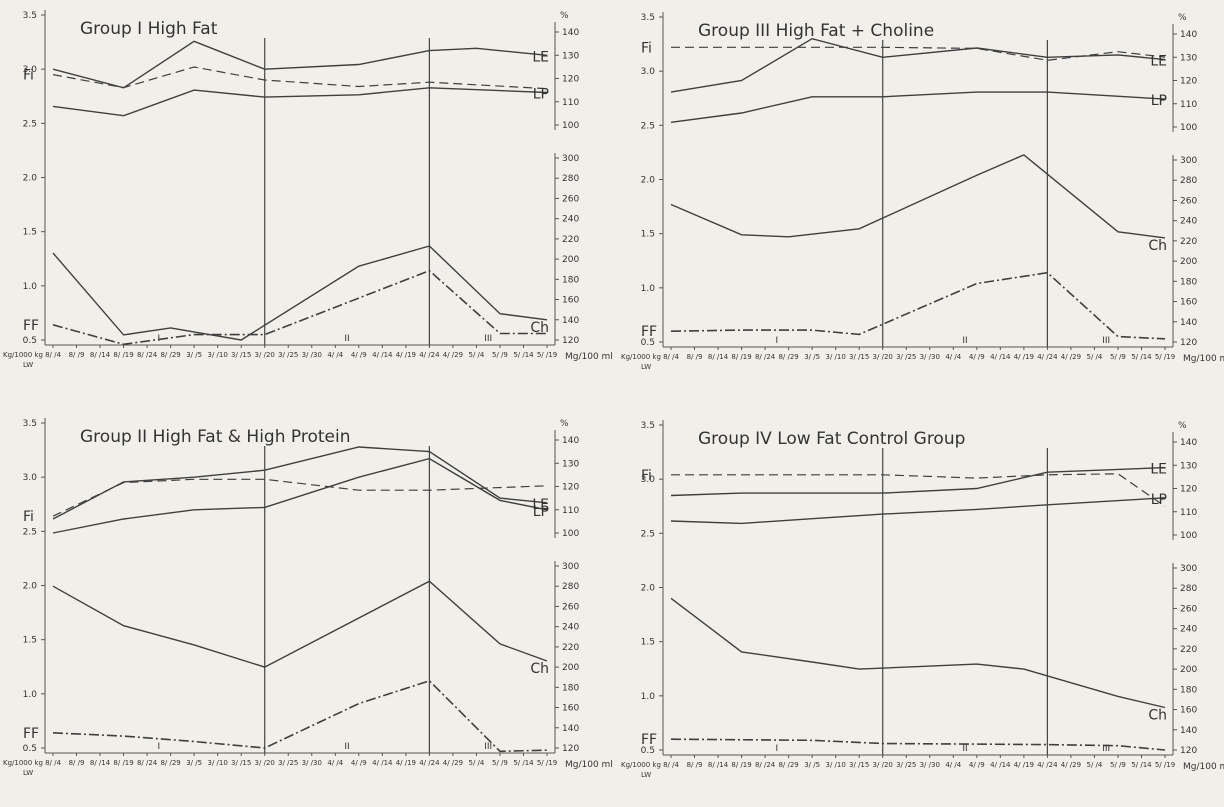 The height and width of the screenshot is (807, 1224). Describe the element at coordinates (918, 305) in the screenshot. I see `series-line-ff` at that location.